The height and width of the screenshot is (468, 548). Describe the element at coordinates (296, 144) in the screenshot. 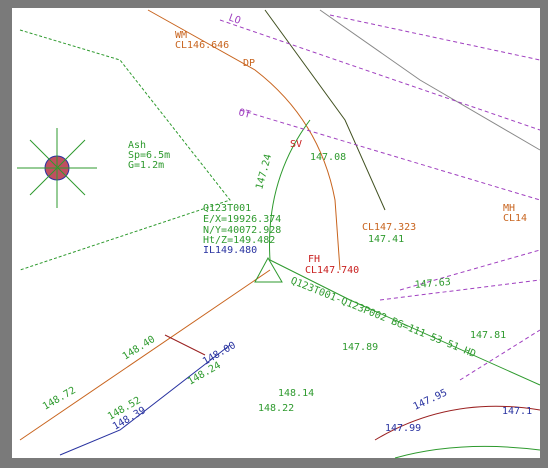

I see `label: SV` at that location.